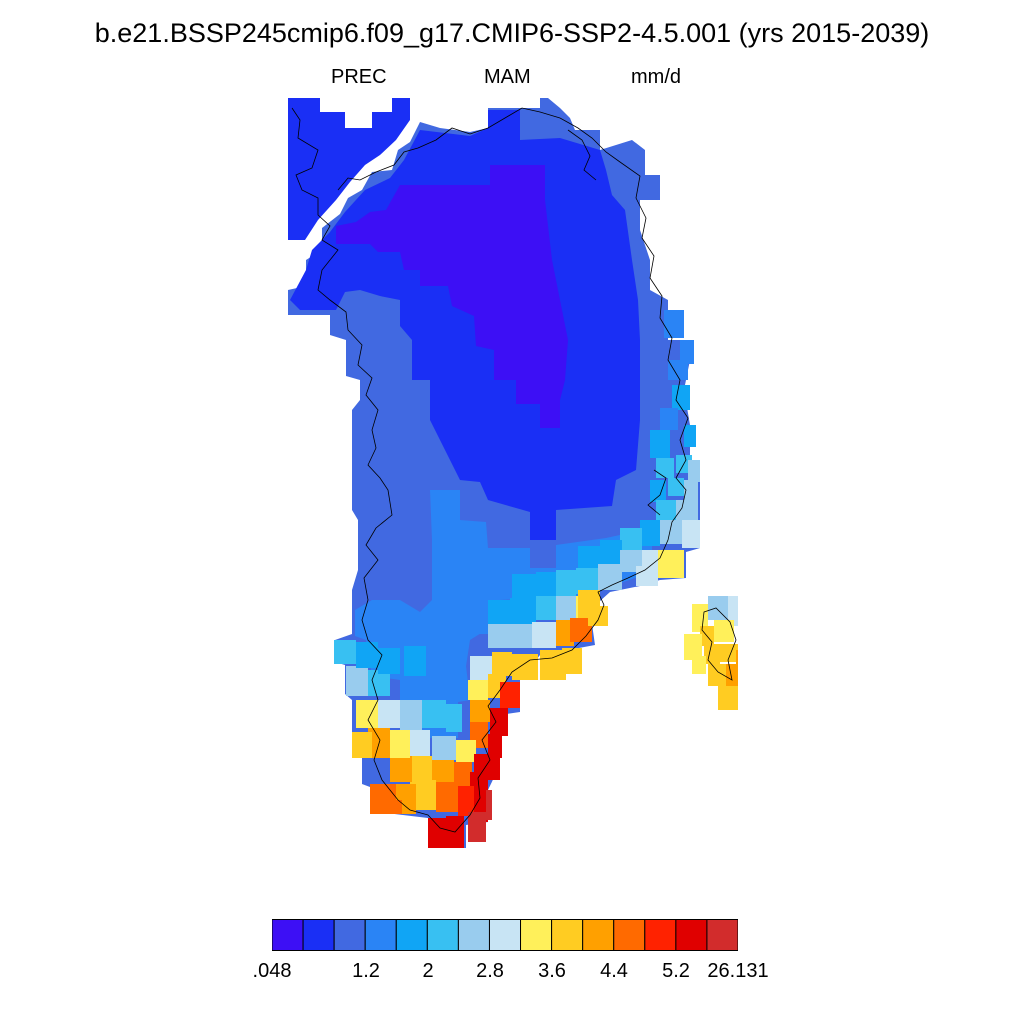 The width and height of the screenshot is (1024, 1024). I want to click on colorbar-tick-label: .048, so click(272, 971).